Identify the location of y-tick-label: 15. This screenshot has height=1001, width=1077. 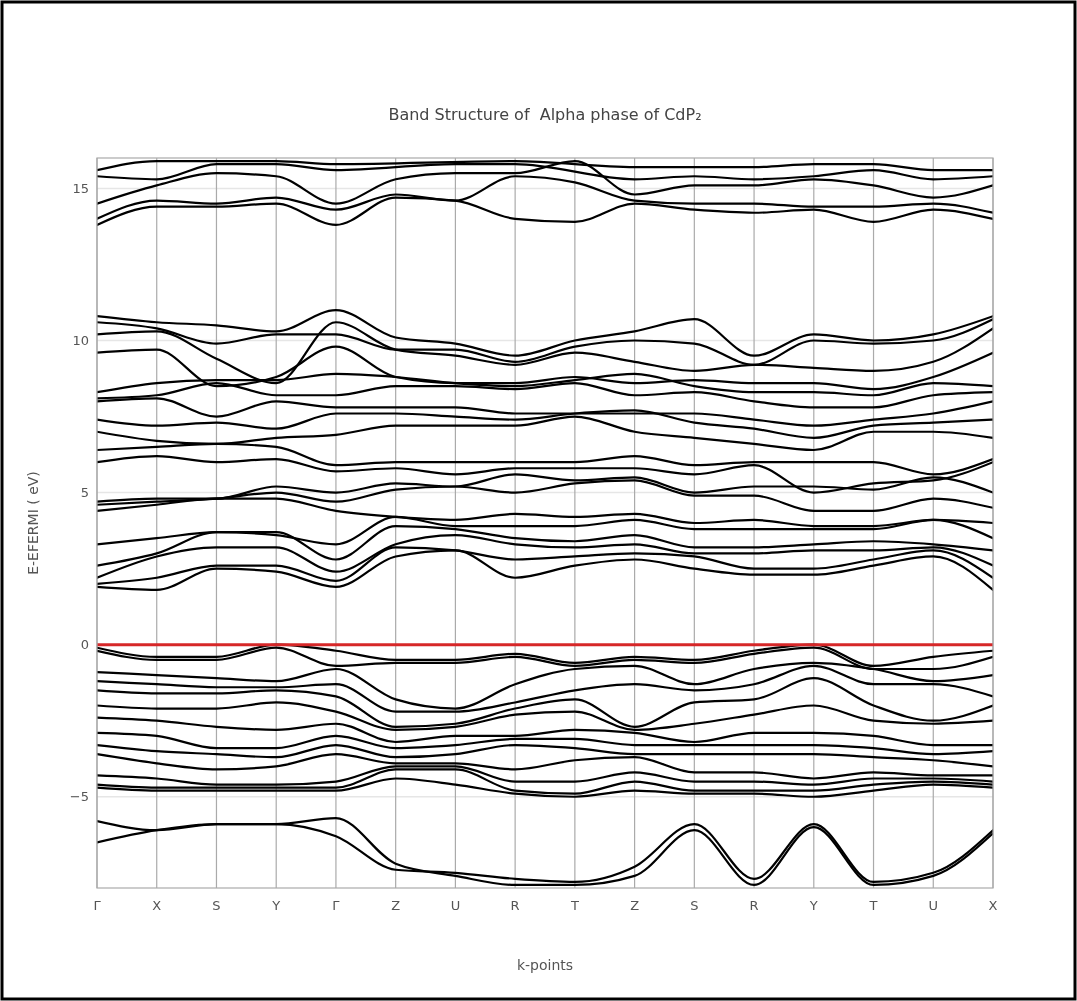
(80, 188).